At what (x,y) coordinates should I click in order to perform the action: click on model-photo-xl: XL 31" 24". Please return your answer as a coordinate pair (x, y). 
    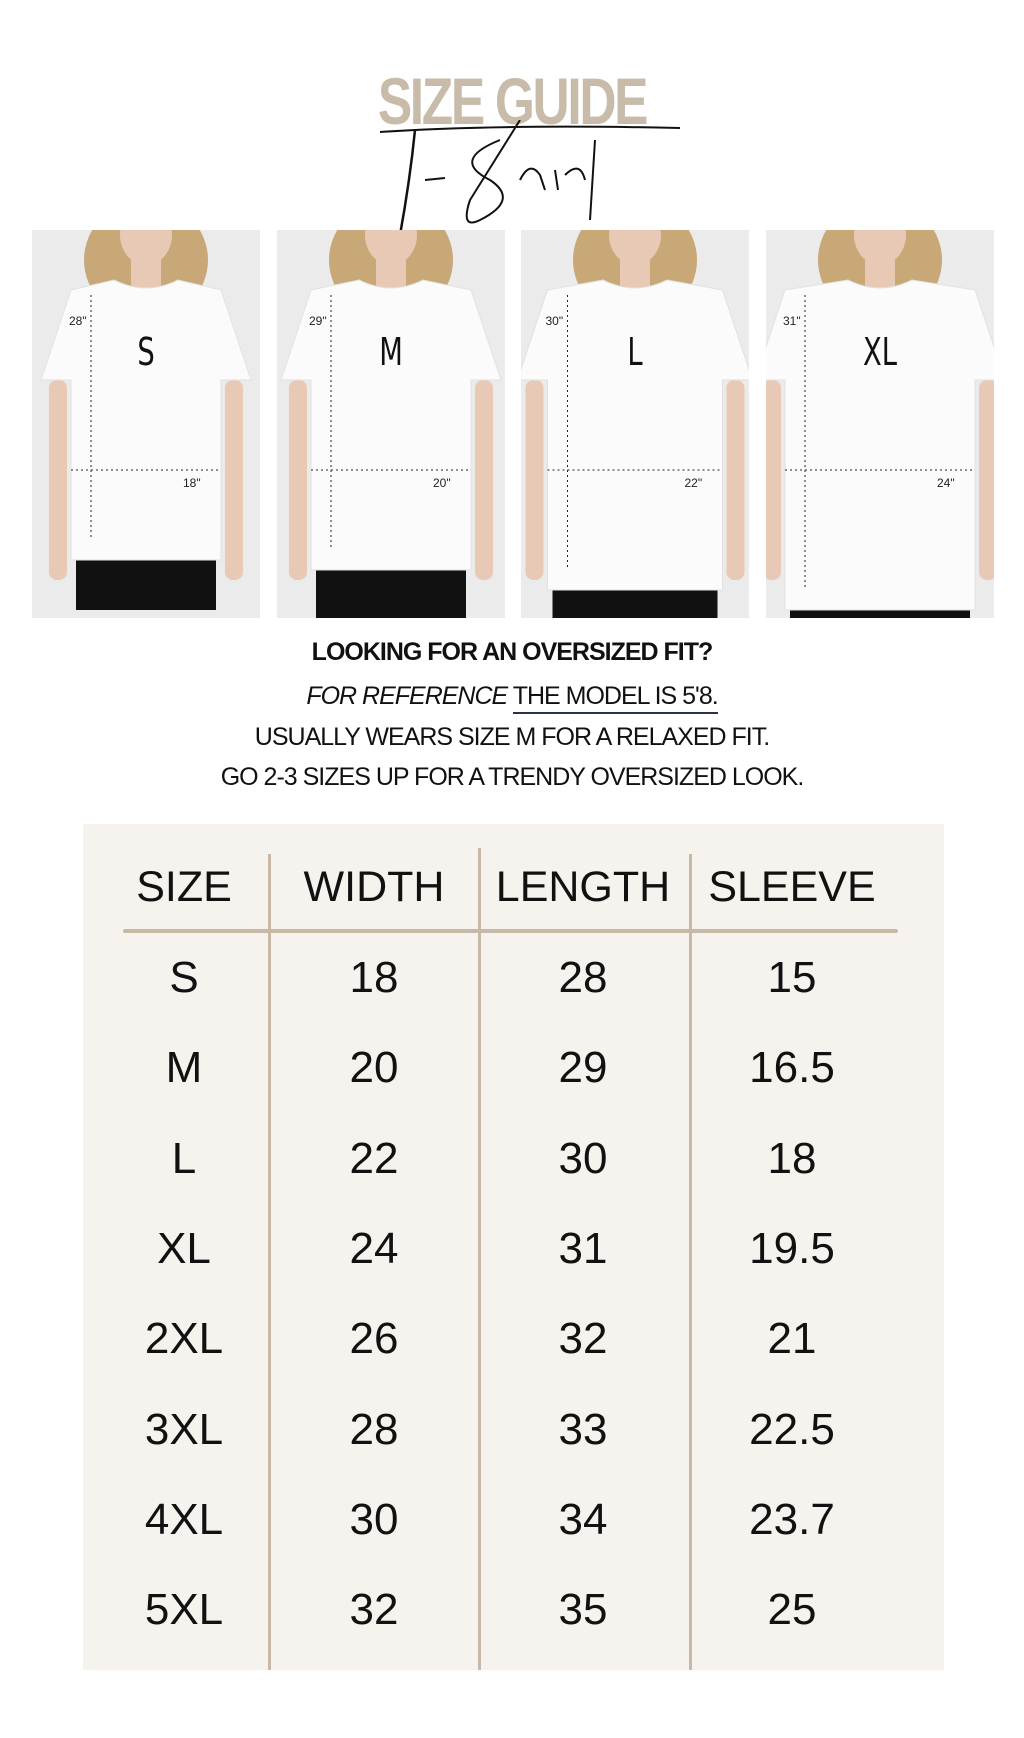
    Looking at the image, I should click on (880, 424).